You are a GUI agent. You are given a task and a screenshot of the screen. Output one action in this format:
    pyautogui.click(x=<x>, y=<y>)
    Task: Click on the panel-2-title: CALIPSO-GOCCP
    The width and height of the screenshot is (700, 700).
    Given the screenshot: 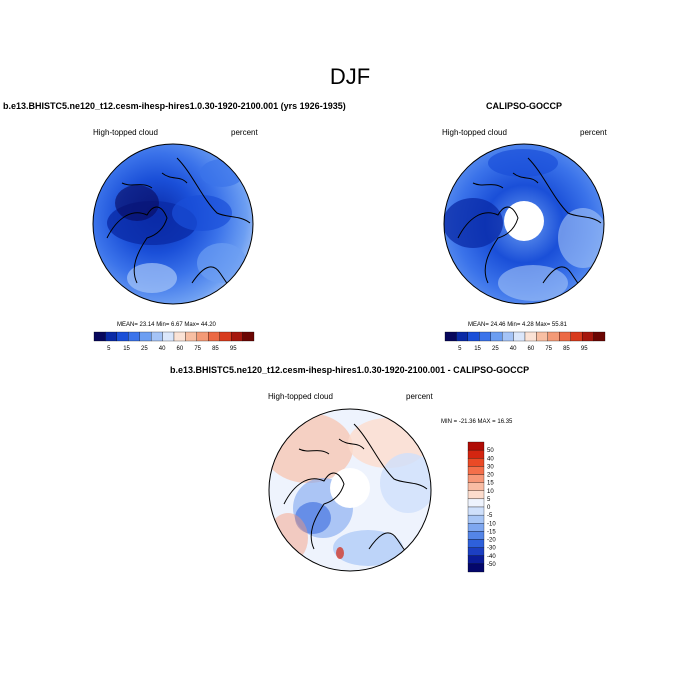 What is the action you would take?
    pyautogui.click(x=524, y=106)
    